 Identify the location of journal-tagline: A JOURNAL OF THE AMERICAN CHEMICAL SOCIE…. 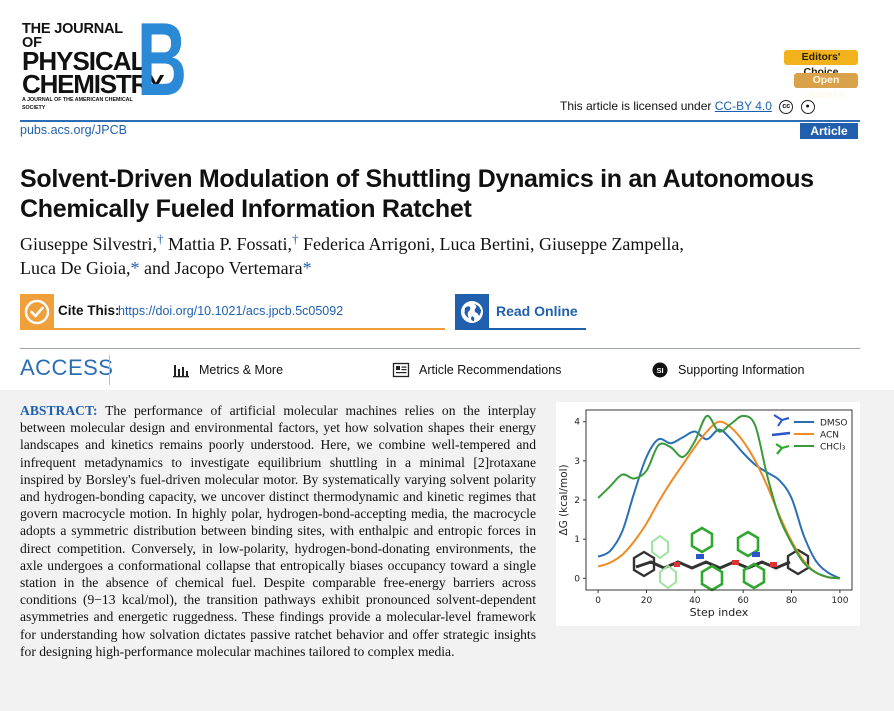
(77, 104).